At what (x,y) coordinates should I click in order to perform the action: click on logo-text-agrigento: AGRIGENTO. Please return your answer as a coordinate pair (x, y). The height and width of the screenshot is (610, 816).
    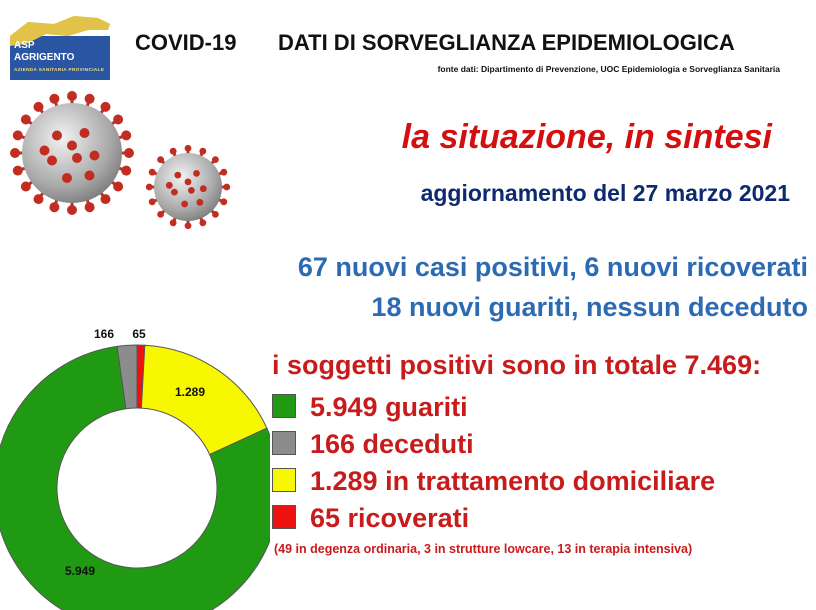
    Looking at the image, I should click on (44, 57).